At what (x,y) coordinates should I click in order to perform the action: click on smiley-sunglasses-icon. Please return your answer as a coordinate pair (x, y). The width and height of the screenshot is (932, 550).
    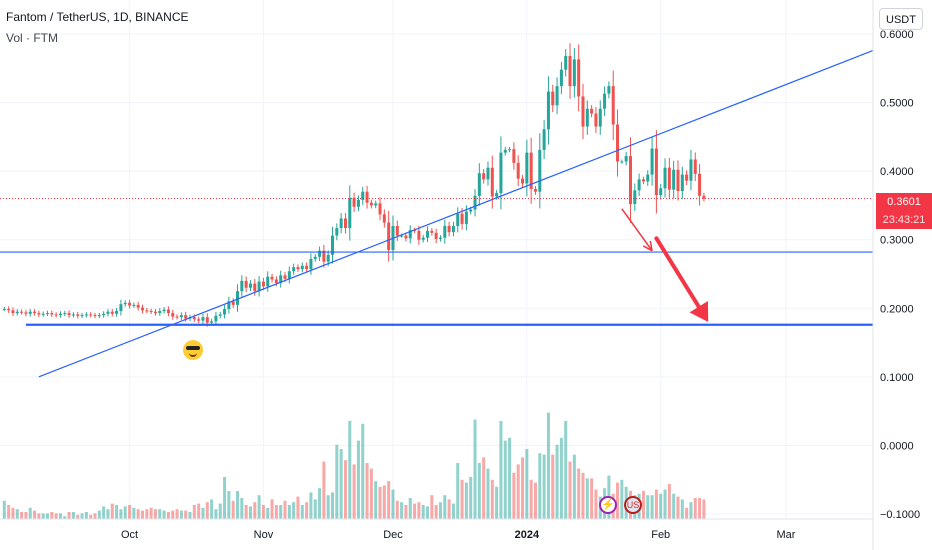
    Looking at the image, I should click on (193, 350).